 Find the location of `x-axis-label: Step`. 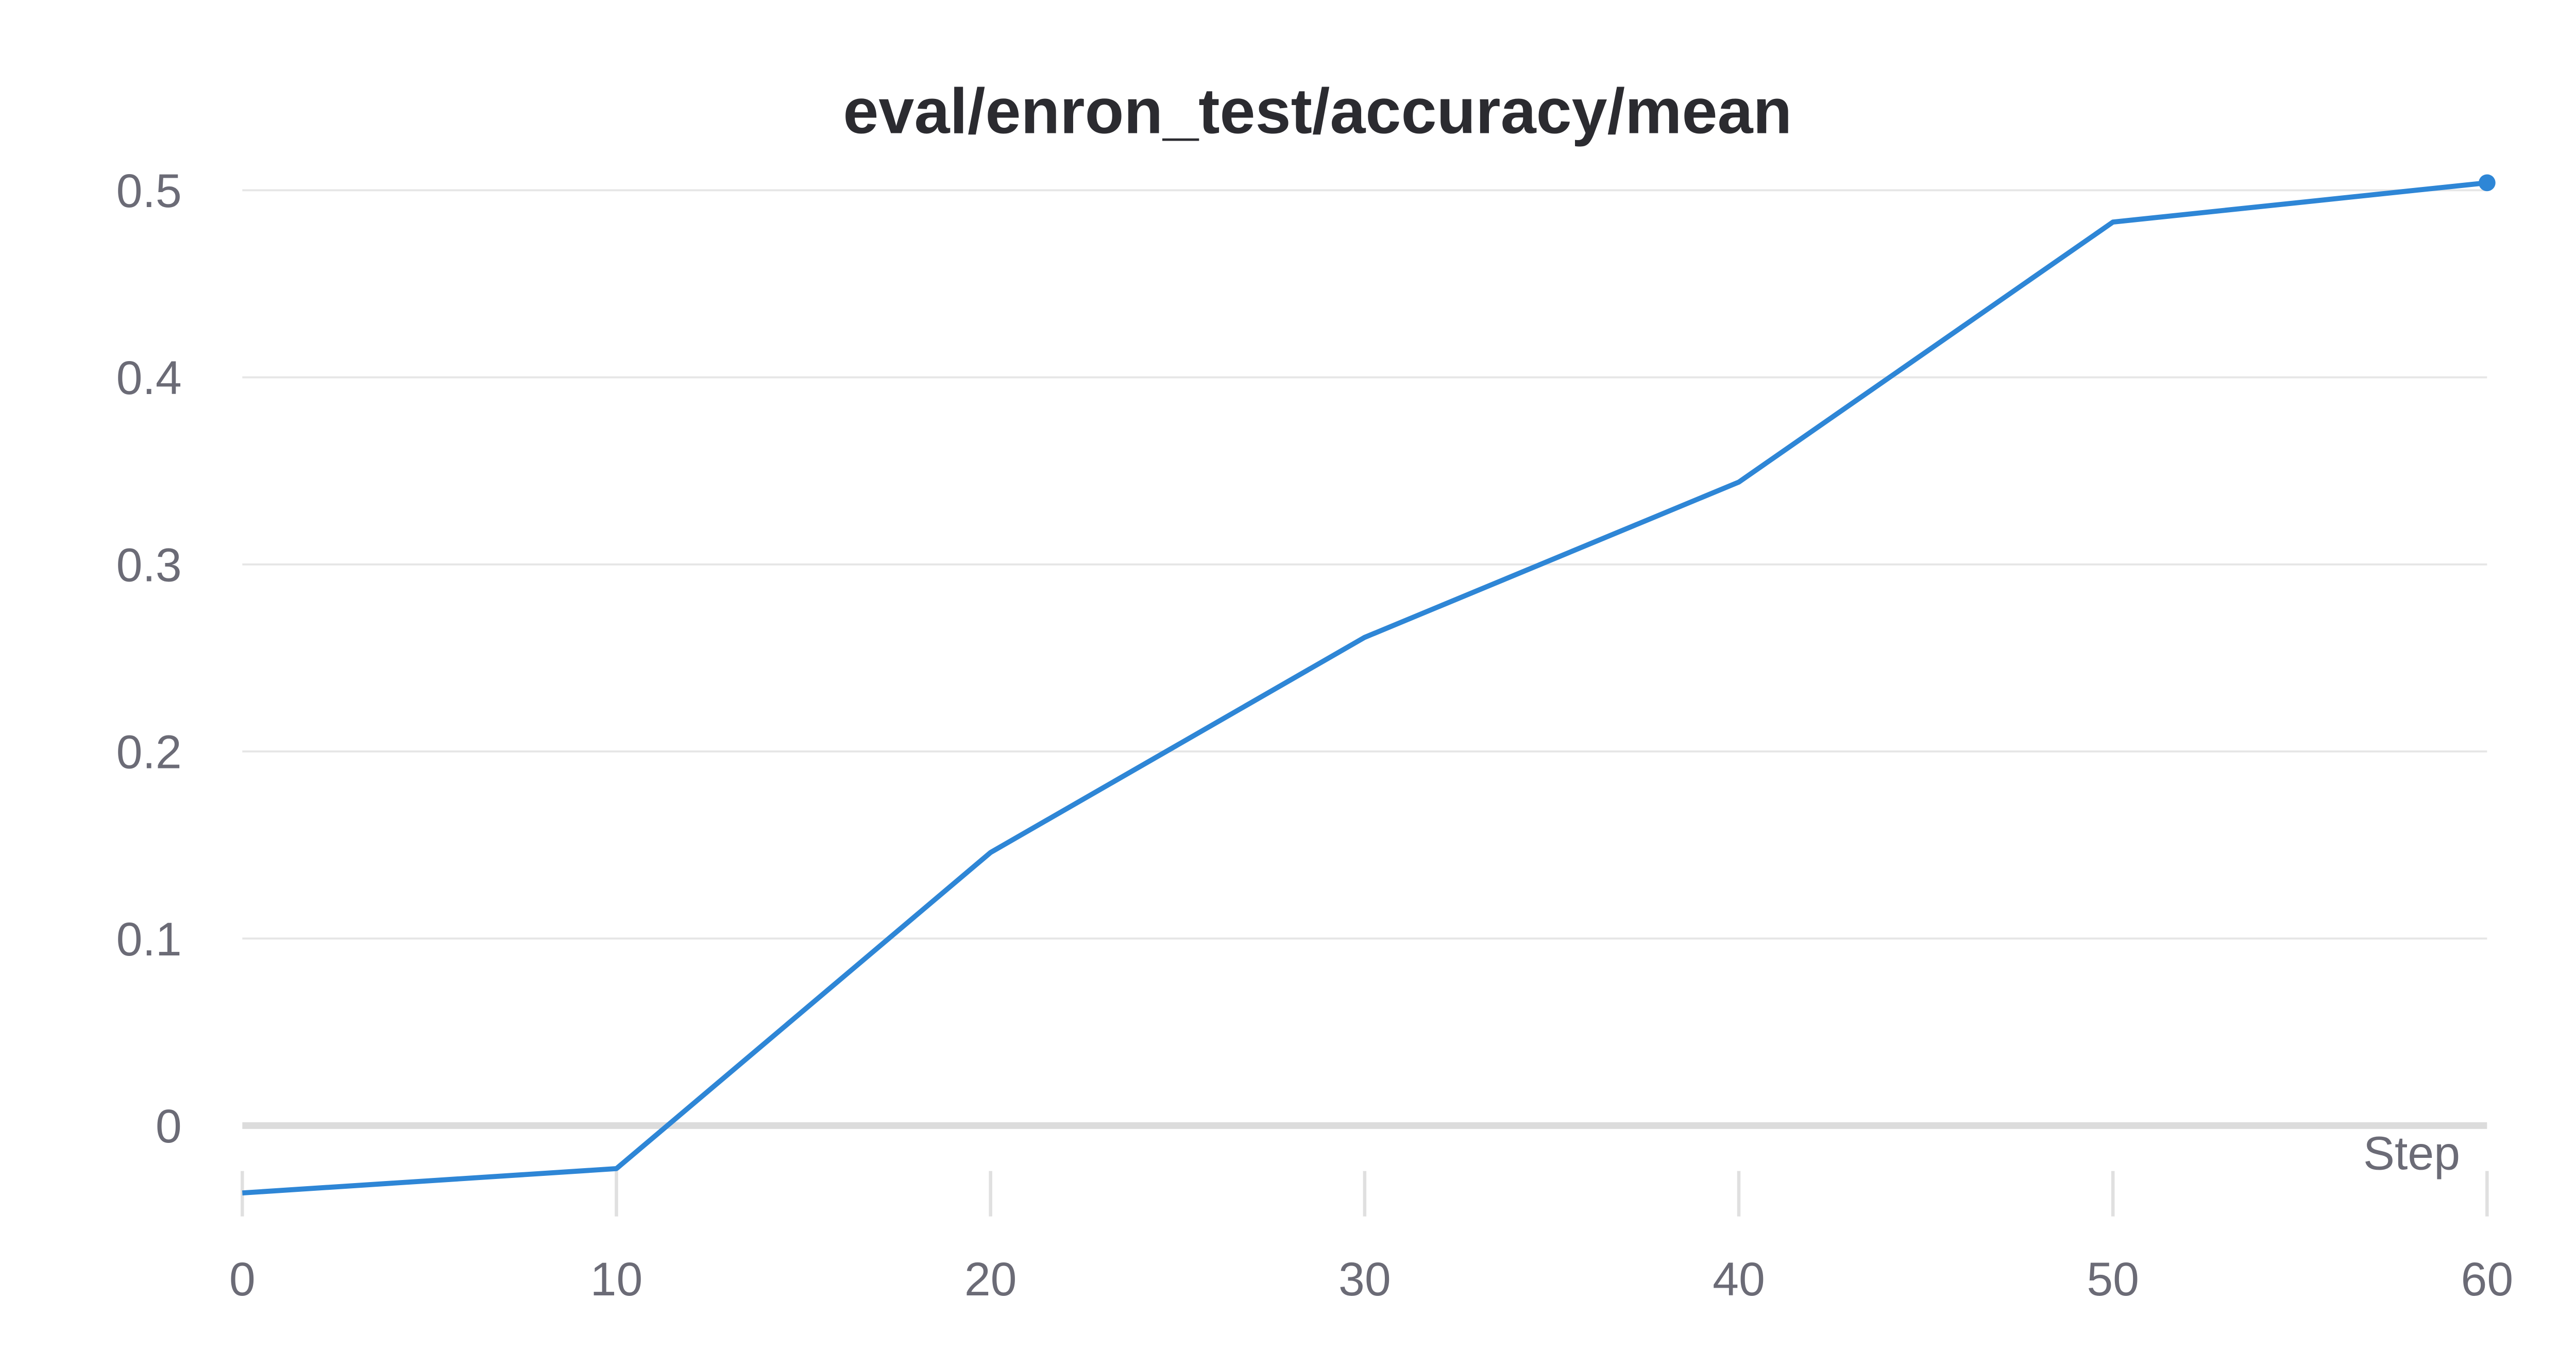

x-axis-label: Step is located at coordinates (2411, 1153).